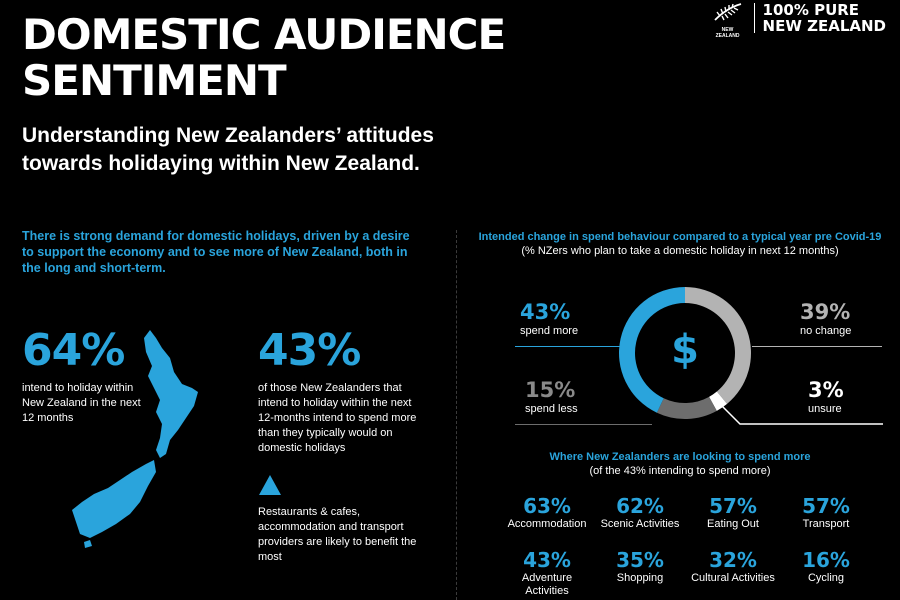 The image size is (900, 600). What do you see at coordinates (680, 471) in the screenshot?
I see `spend-more-subtitle: (of the 43% intending to spend more)` at bounding box center [680, 471].